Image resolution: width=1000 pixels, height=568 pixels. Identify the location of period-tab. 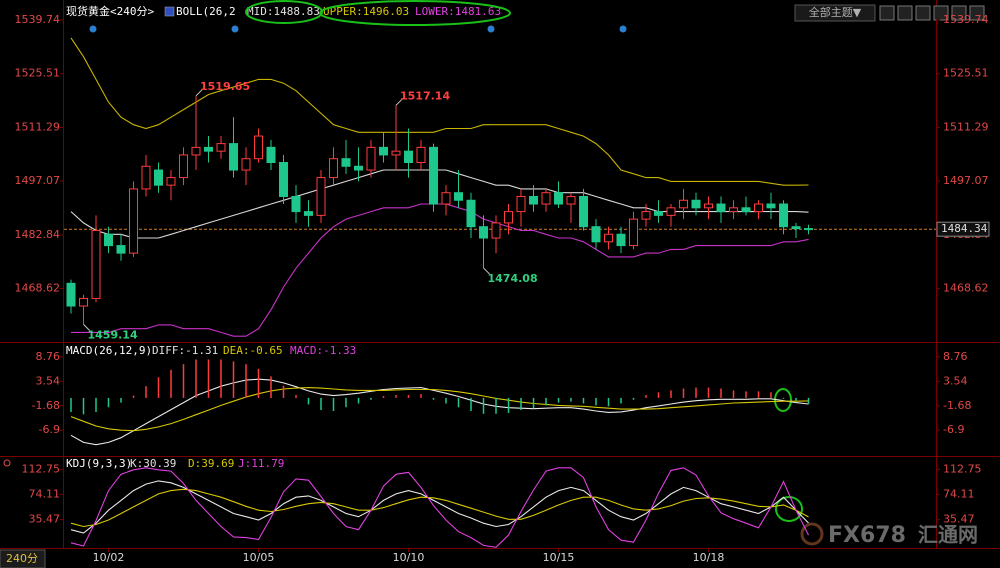
(23, 558).